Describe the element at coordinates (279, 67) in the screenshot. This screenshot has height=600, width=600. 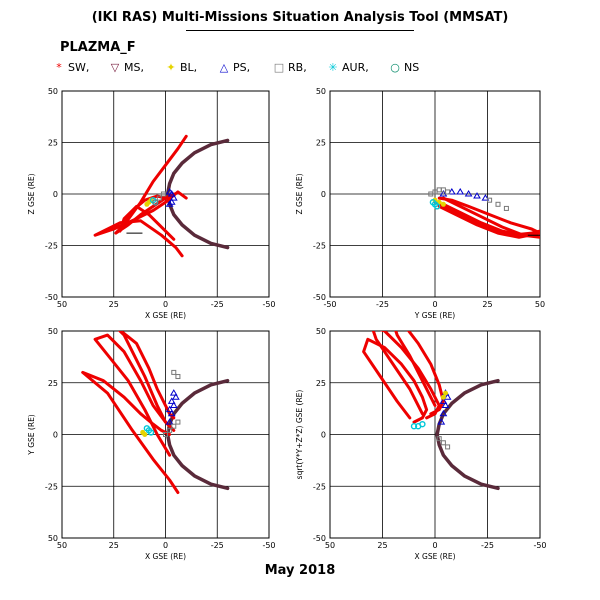
I see `rb-symbol-icon: □` at that location.